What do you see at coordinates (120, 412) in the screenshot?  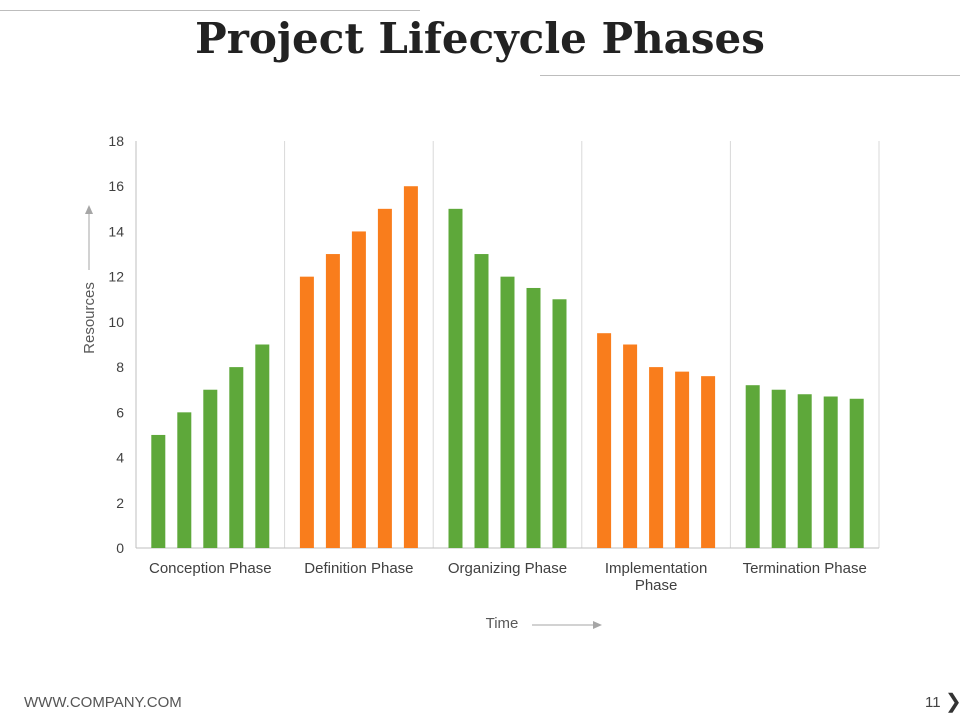 I see `y-tick-label: 6` at bounding box center [120, 412].